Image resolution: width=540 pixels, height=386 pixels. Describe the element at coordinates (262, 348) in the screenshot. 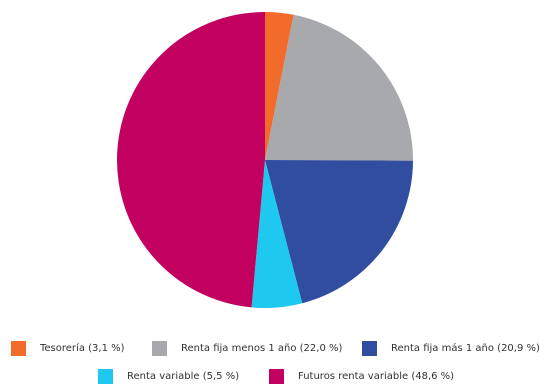

I see `legend-label-renta-fija-menos-1-ano: Renta fija menos 1 año (22,0 %)` at that location.